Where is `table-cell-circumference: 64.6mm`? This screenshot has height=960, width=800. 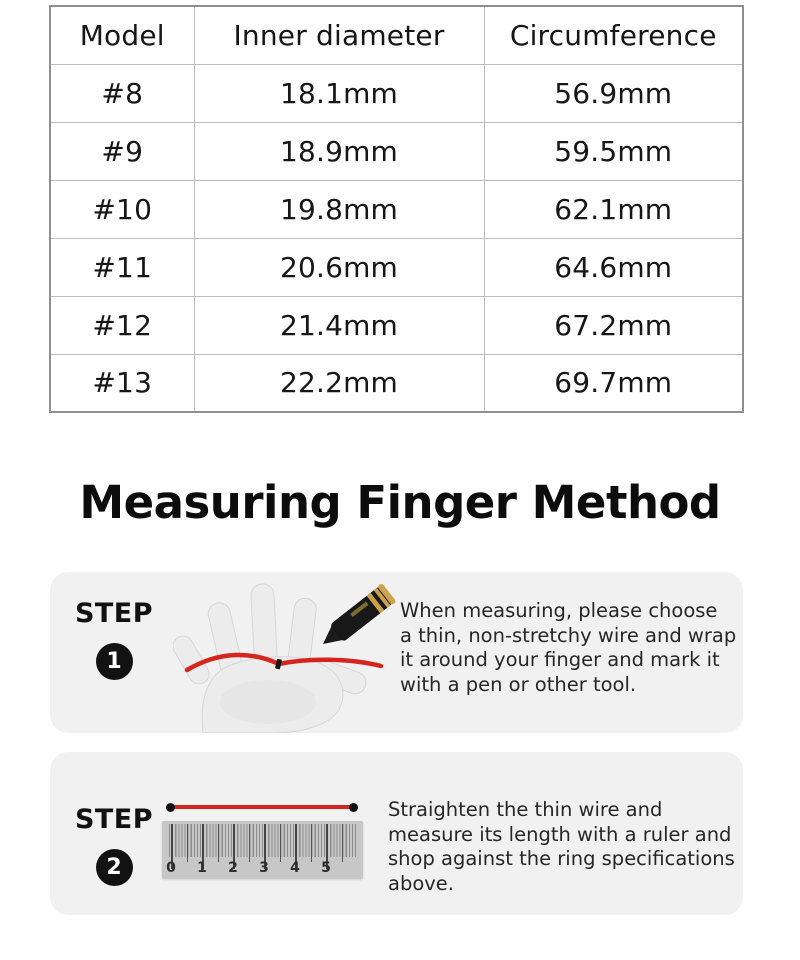 table-cell-circumference: 64.6mm is located at coordinates (613, 267).